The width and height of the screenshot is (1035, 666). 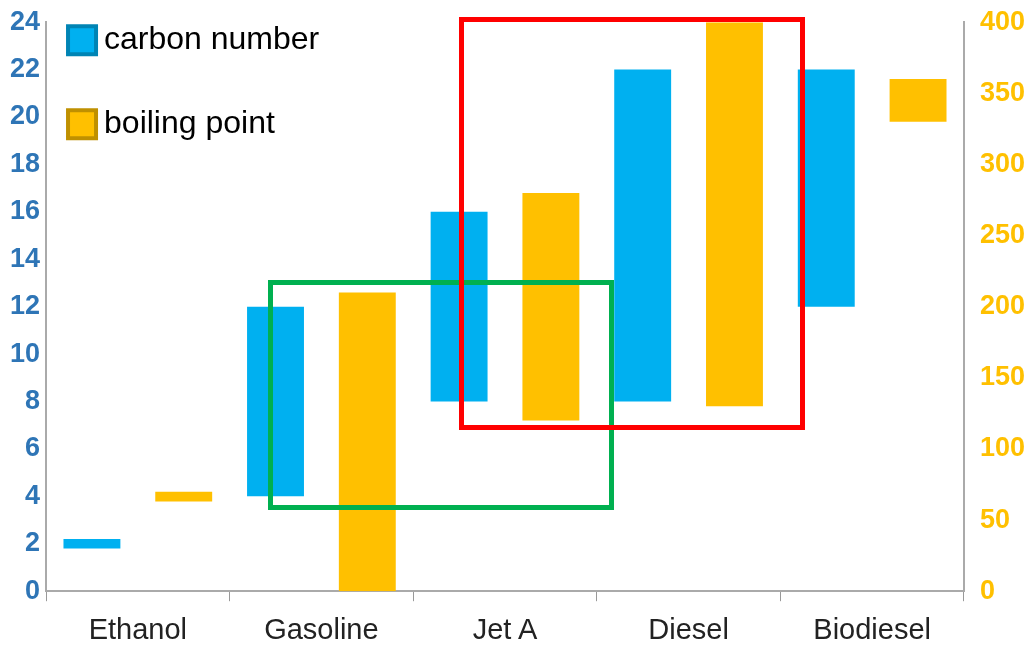 What do you see at coordinates (987, 589) in the screenshot?
I see `y2-tick-label: 0` at bounding box center [987, 589].